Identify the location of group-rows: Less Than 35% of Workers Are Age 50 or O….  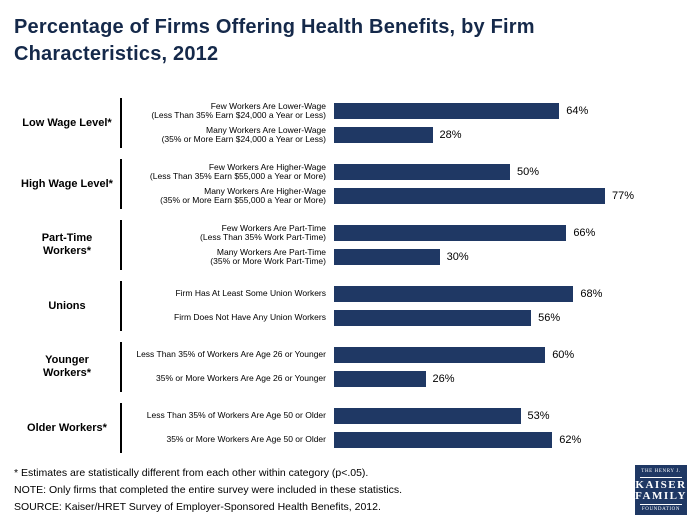
(350, 428).